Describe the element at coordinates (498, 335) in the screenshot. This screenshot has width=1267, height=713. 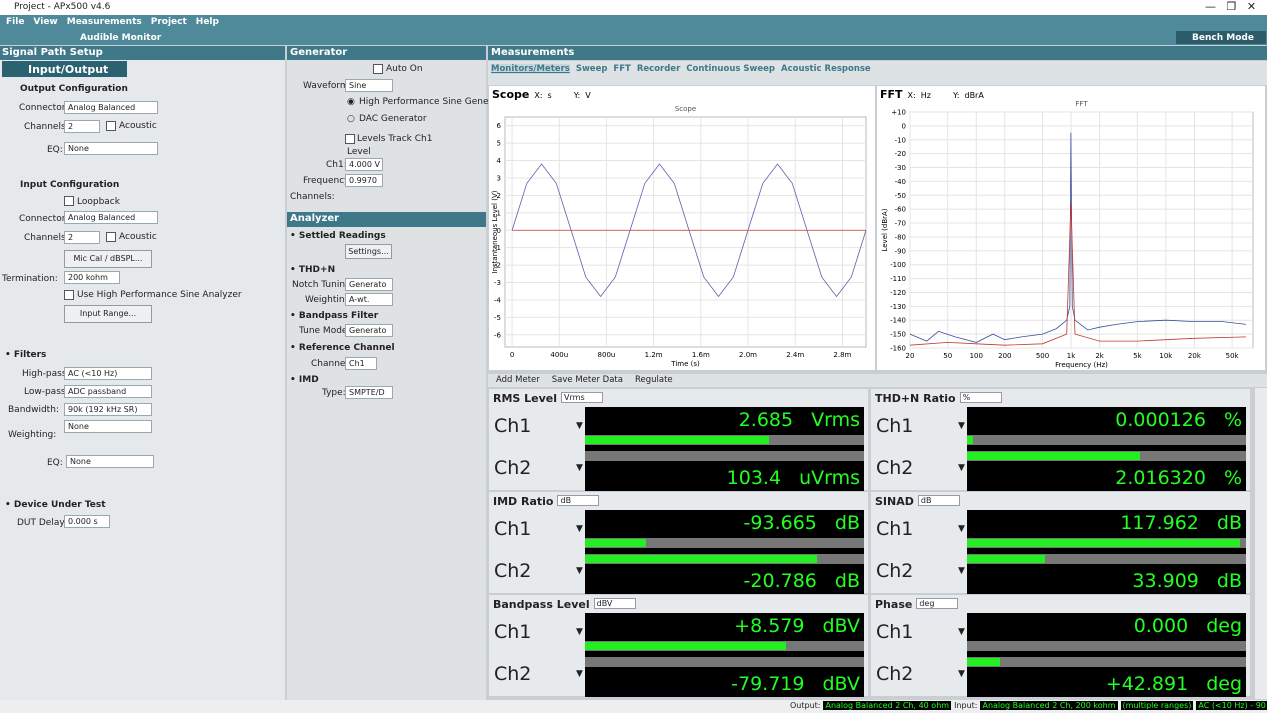
I see `y-tick-label: -6` at that location.